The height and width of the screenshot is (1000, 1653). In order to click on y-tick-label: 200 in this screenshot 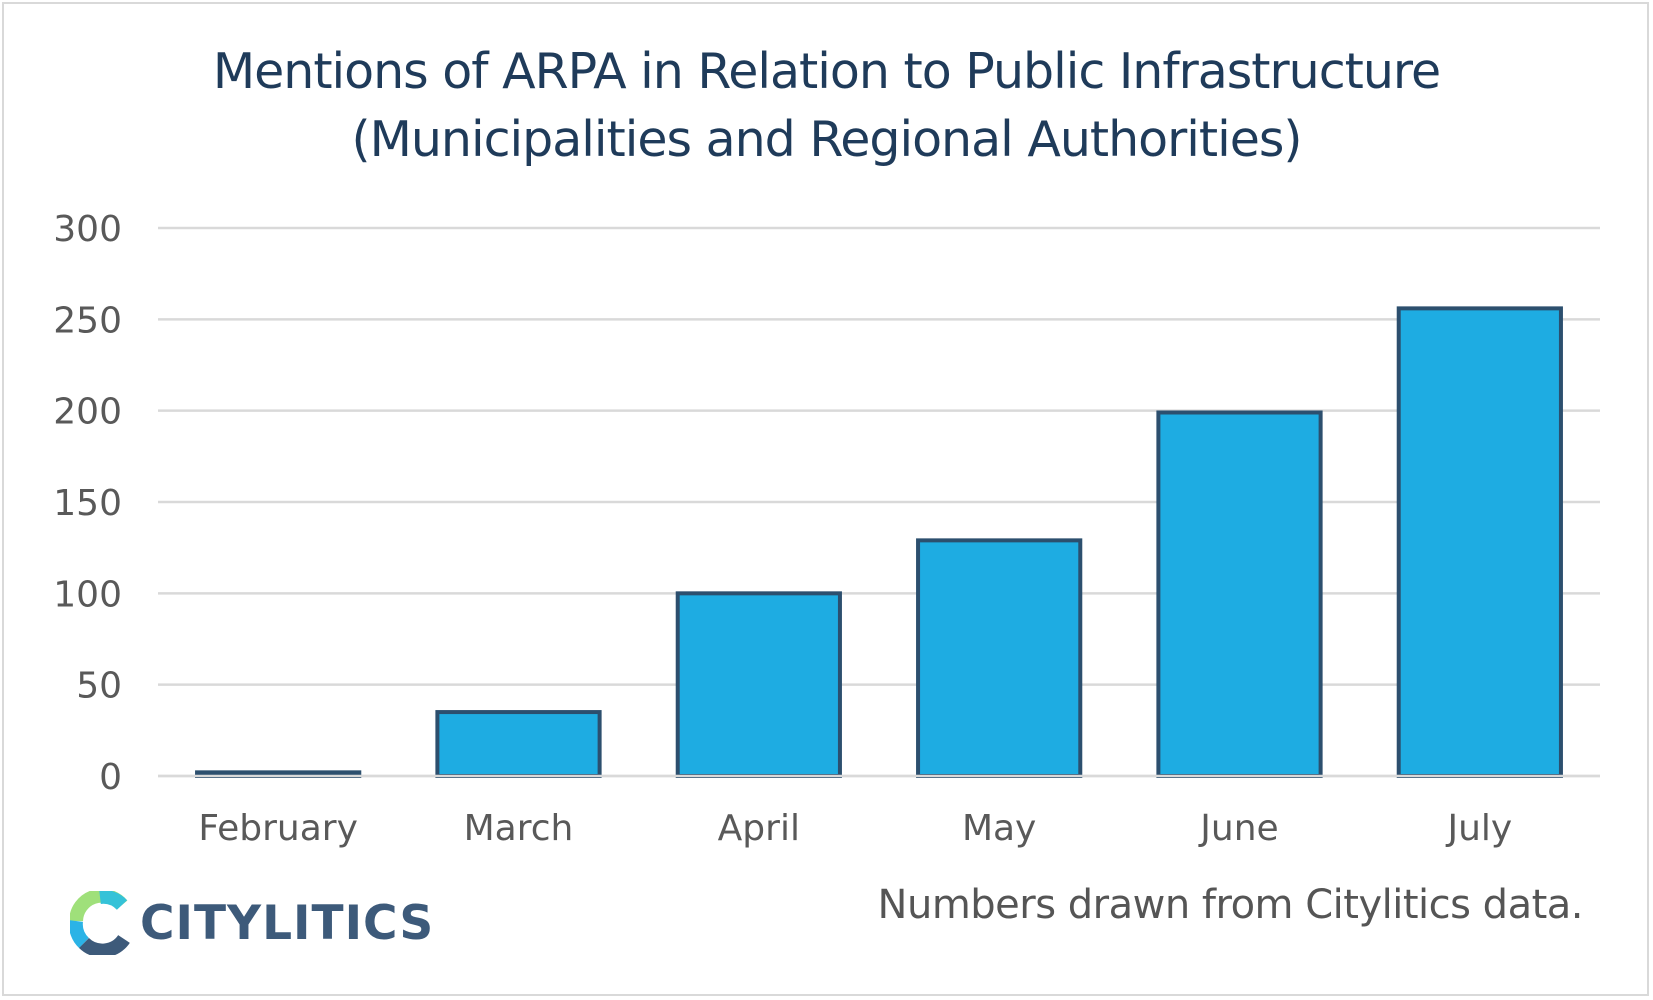, I will do `click(87, 412)`.